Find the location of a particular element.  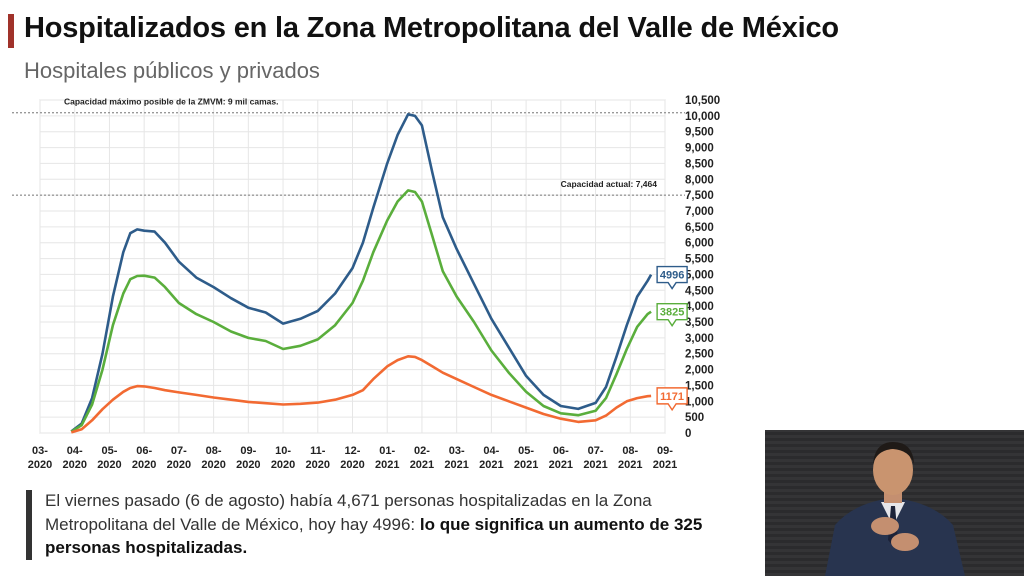

x-tick-month: 02- is located at coordinates (422, 451).